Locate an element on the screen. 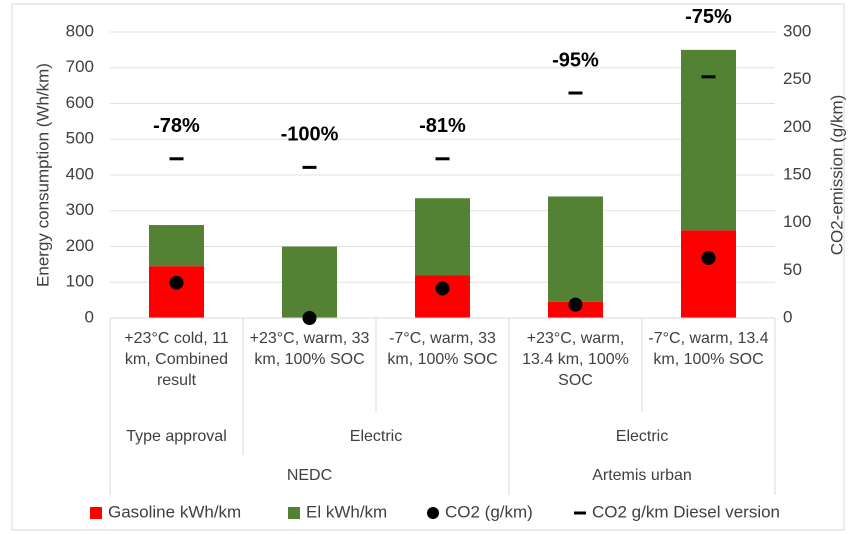 The width and height of the screenshot is (856, 534). category-label: -7°C, warm, 33 km, 100% SOC is located at coordinates (442, 349).